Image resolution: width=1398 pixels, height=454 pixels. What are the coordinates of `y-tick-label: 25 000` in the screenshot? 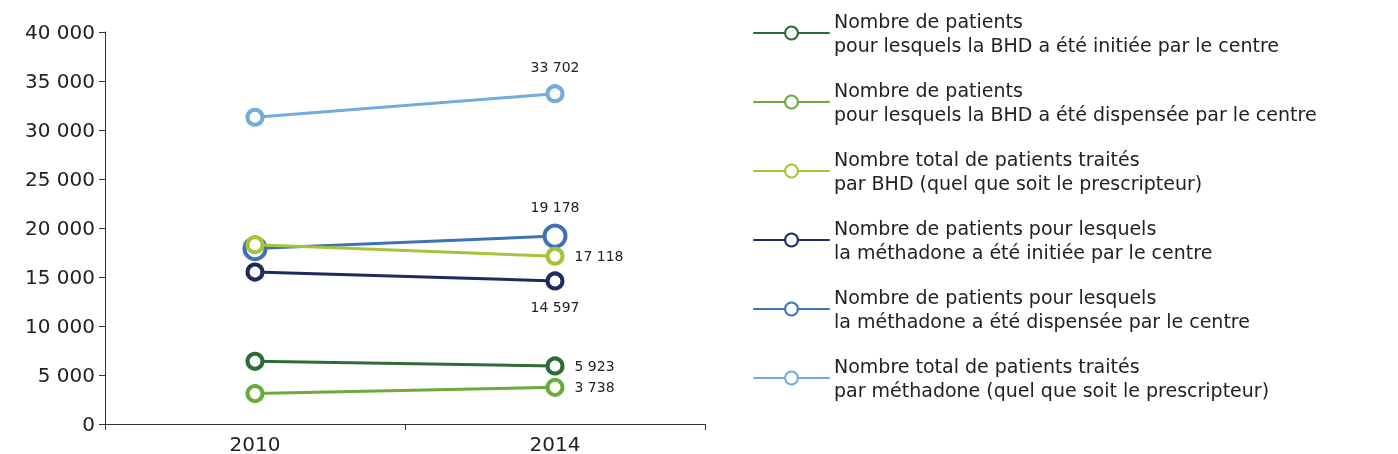 It's located at (60, 179).